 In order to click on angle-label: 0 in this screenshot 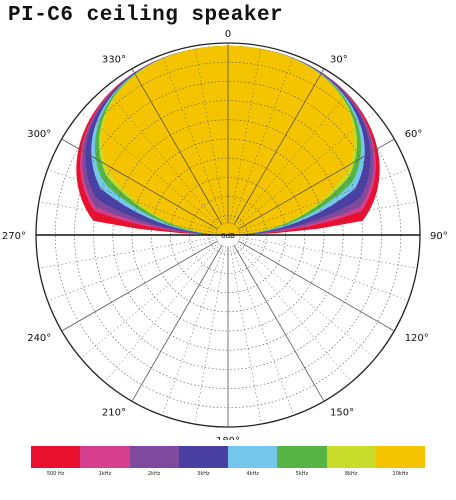, I will do `click(228, 34)`.